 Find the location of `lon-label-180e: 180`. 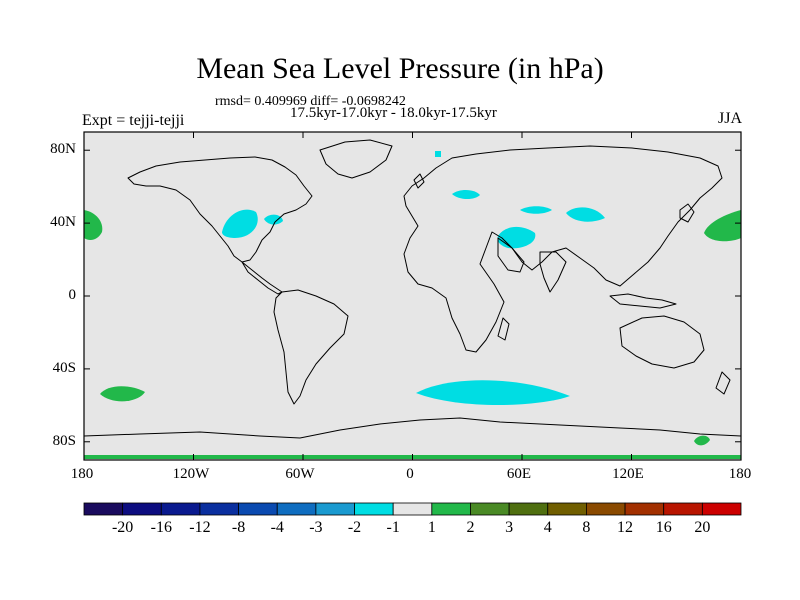

lon-label-180e: 180 is located at coordinates (740, 474).